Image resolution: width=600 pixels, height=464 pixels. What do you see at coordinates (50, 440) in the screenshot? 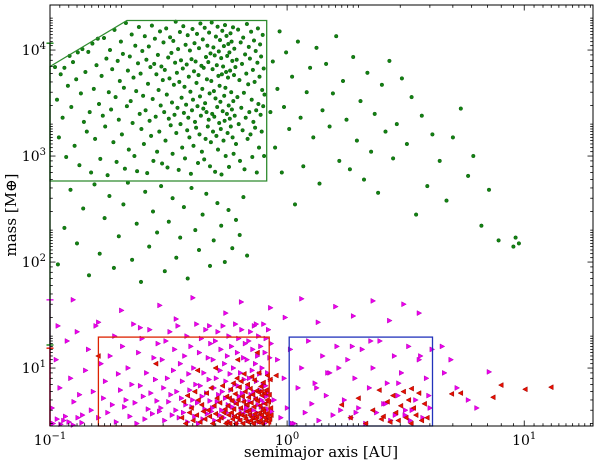
I see `x-tick-label: 10⁻¹` at bounding box center [50, 440].